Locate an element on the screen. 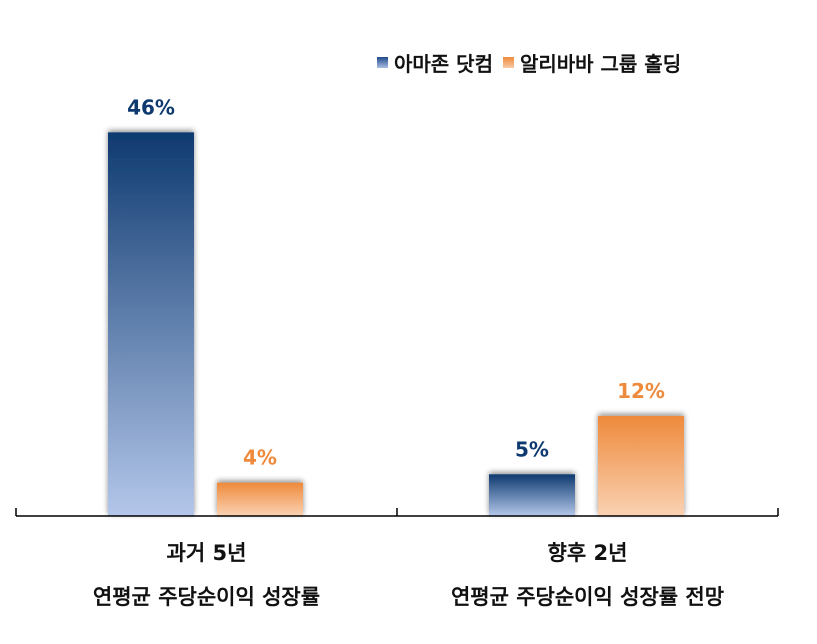 The height and width of the screenshot is (644, 817). legend-item-alibaba: 알리바바 그룹 홀딩 is located at coordinates (592, 62).